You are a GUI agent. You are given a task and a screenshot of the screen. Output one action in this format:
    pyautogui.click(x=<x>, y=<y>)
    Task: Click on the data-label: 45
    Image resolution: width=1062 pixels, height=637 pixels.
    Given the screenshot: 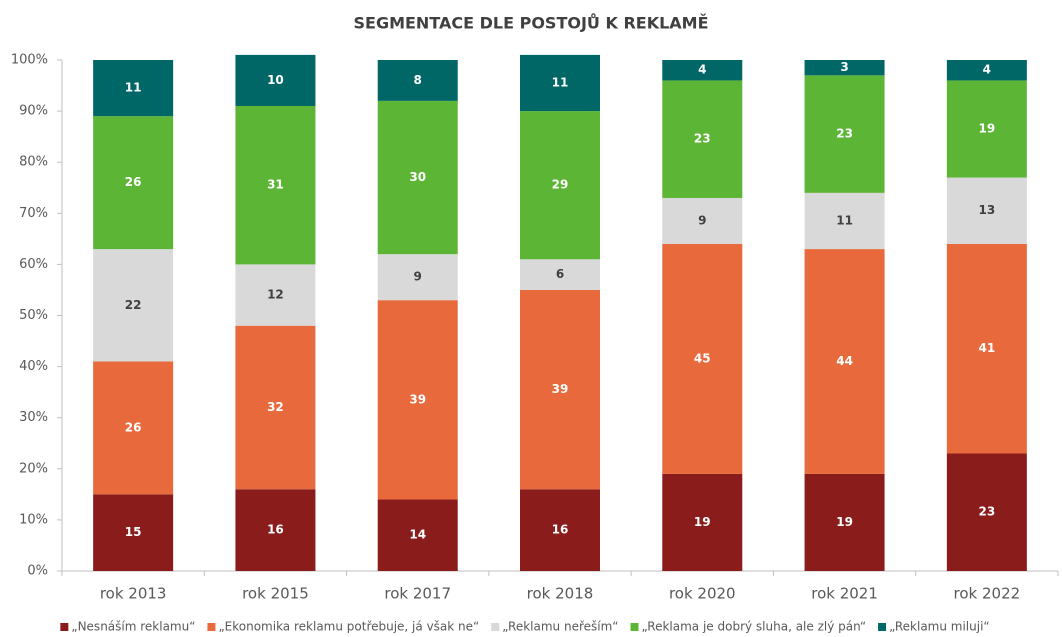 What is the action you would take?
    pyautogui.click(x=702, y=358)
    